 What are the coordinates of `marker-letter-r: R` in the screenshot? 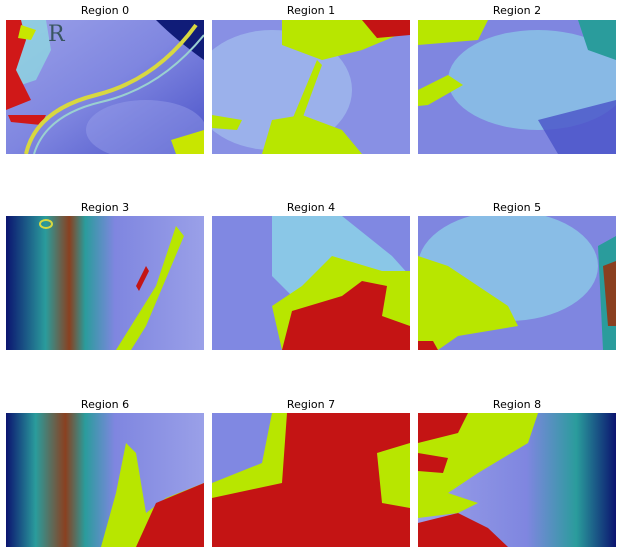 It's located at (56, 34).